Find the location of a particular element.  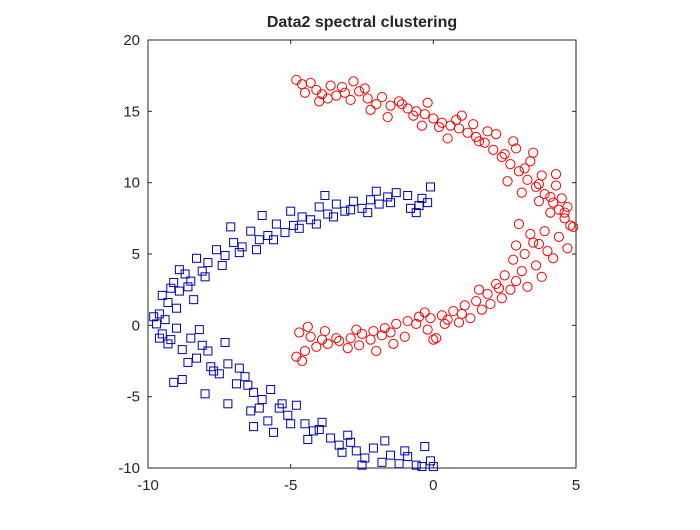

y-tick-label: 15 is located at coordinates (131, 111).